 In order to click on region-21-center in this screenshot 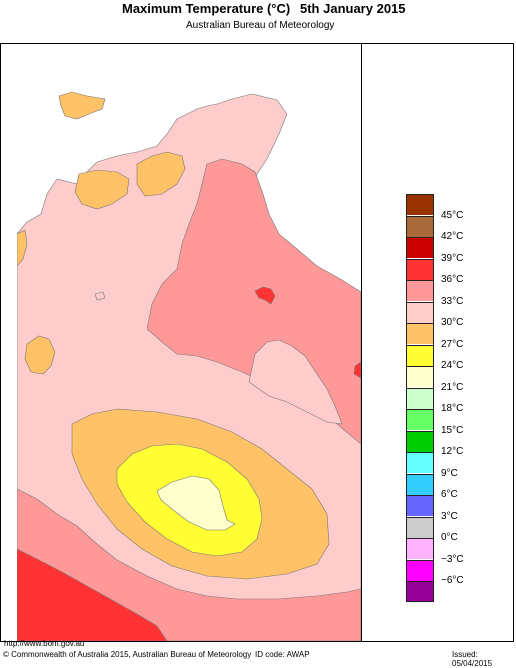, I will do `click(196, 503)`.